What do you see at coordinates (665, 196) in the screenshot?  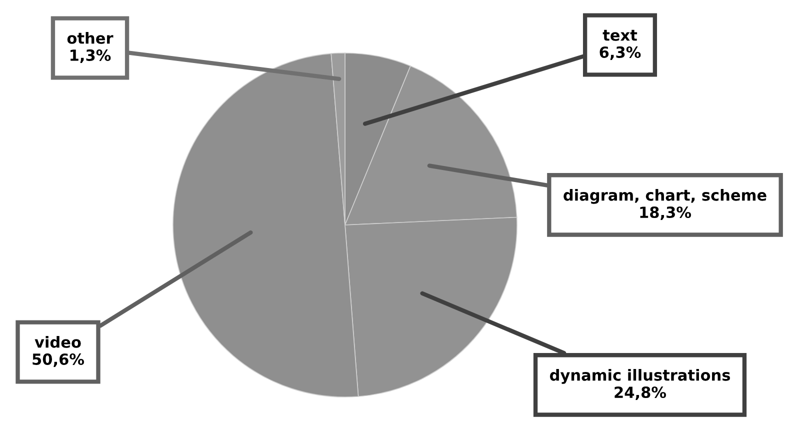 I see `slice-label: diagram, chart, scheme` at bounding box center [665, 196].